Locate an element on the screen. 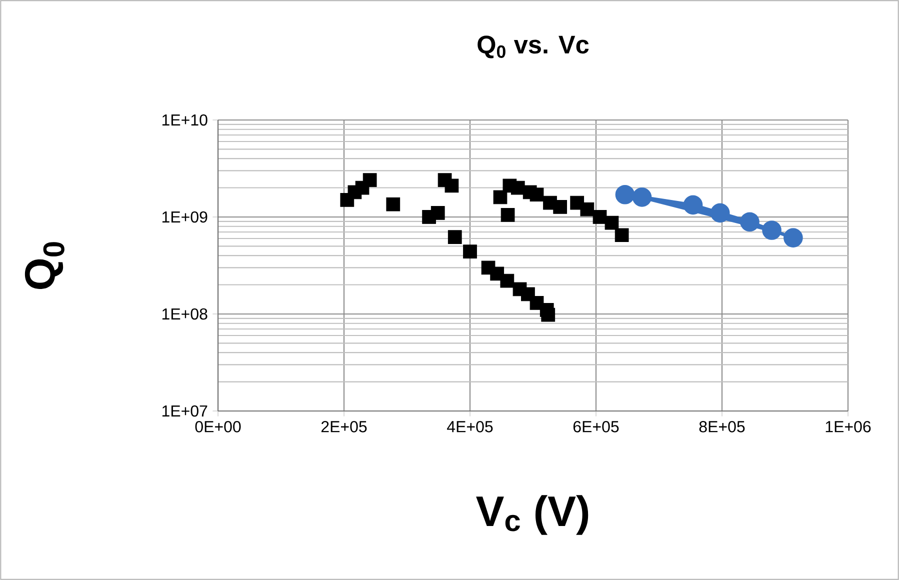 This screenshot has width=899, height=580. y-tick-label: 1E+08 is located at coordinates (185, 314).